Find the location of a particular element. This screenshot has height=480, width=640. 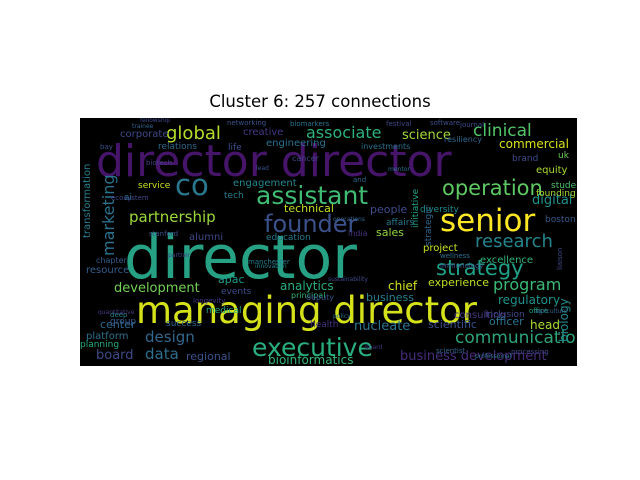

word-principal: principal is located at coordinates (308, 295).